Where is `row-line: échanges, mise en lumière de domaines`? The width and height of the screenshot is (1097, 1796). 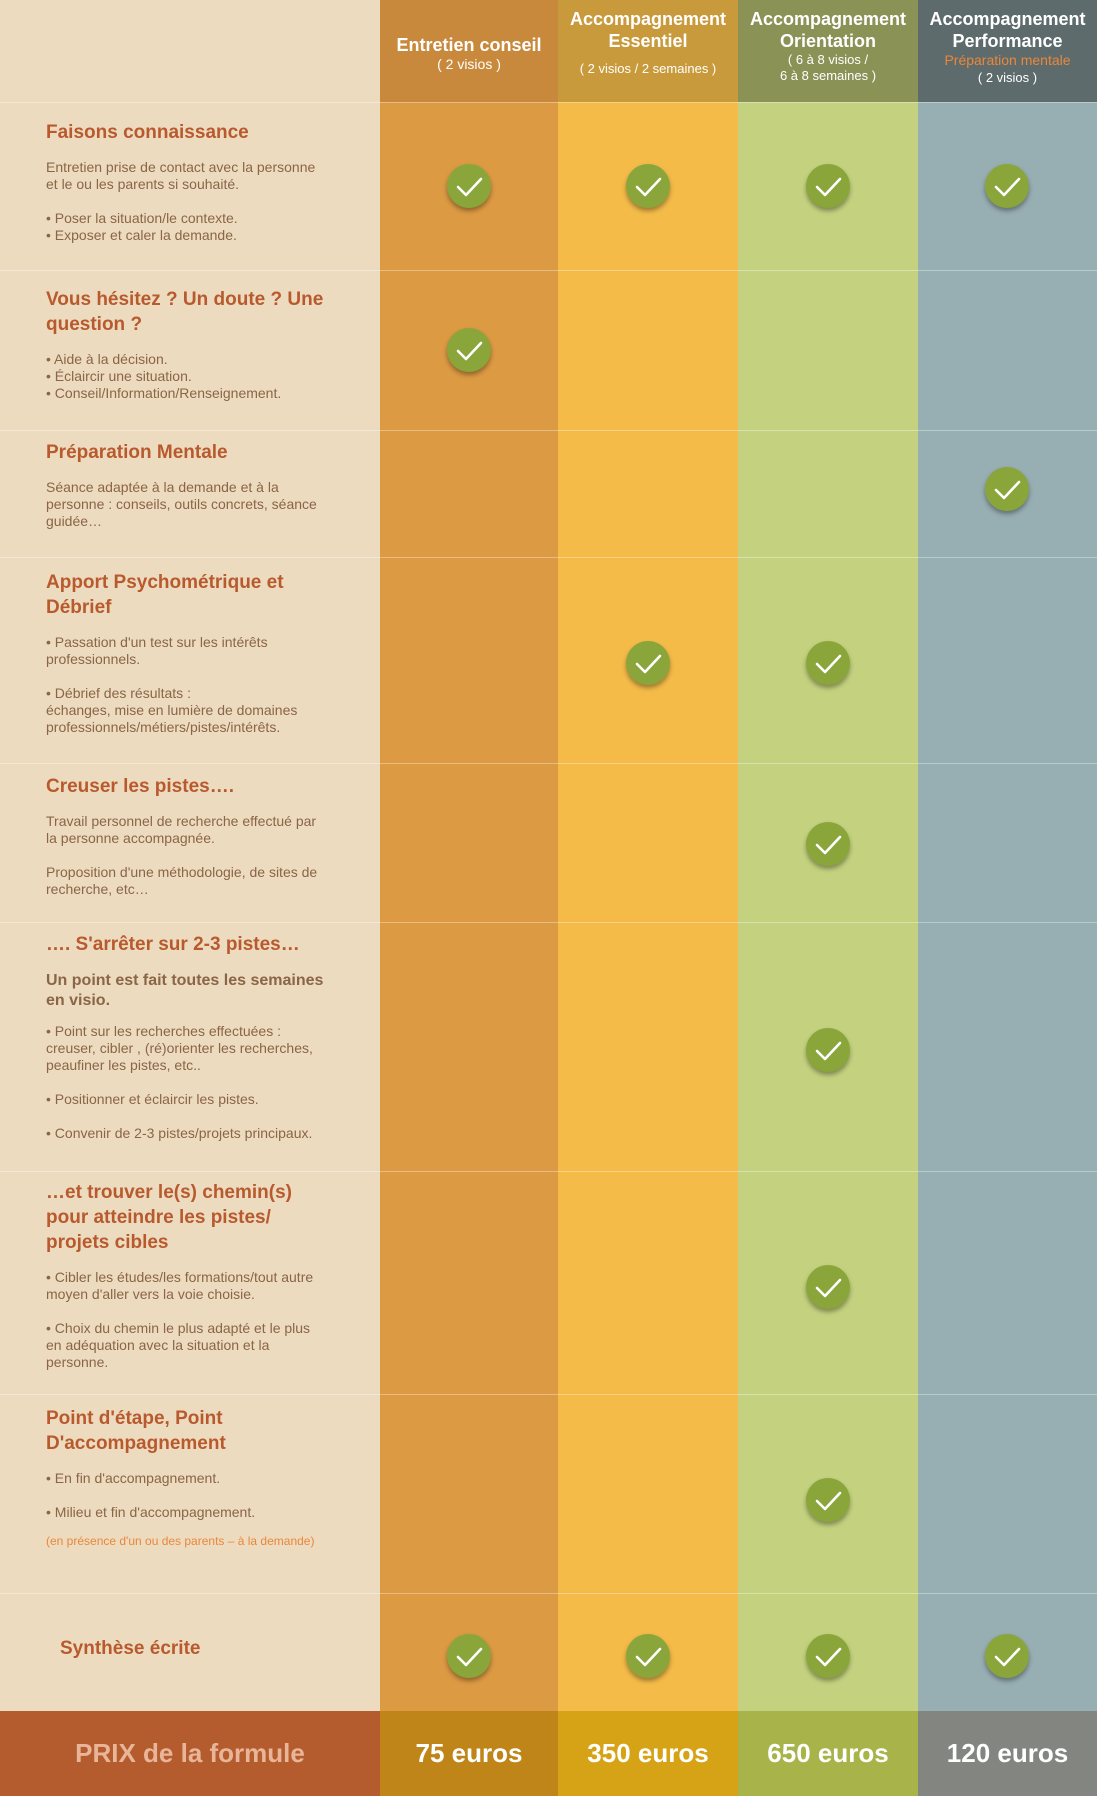 row-line: échanges, mise en lumière de domaines is located at coordinates (172, 710).